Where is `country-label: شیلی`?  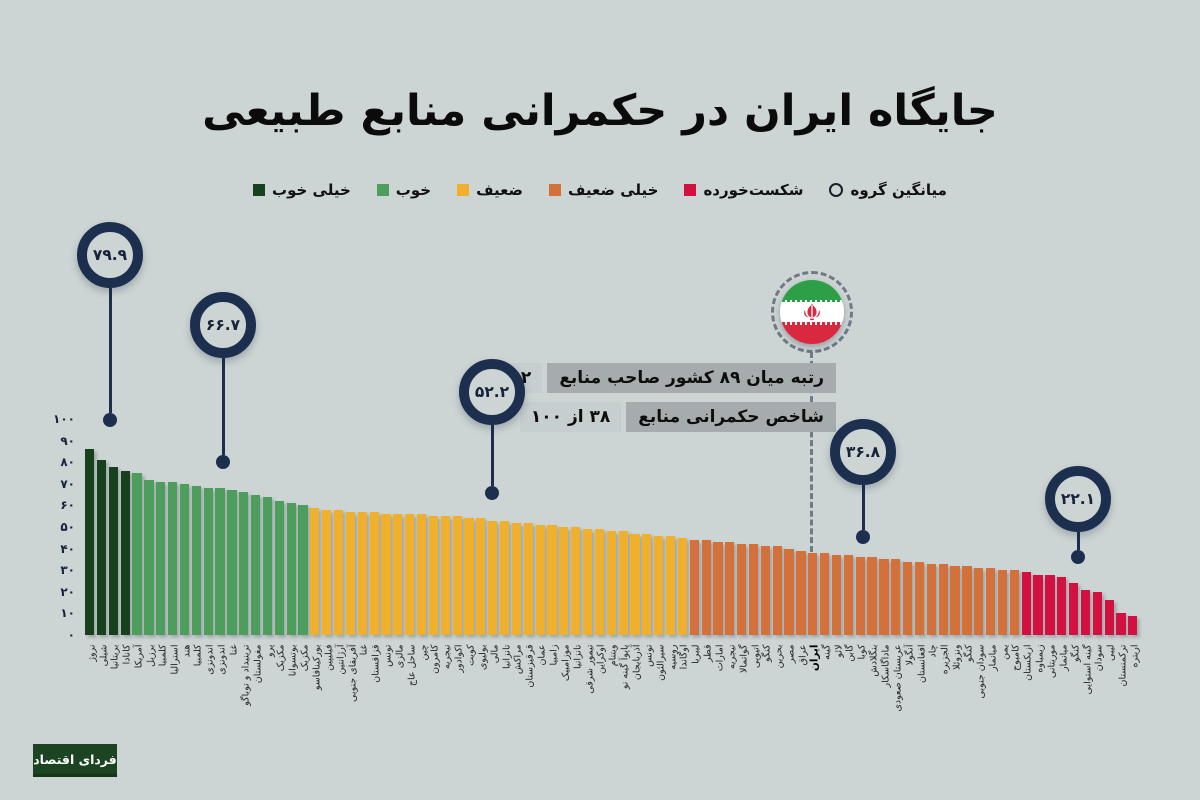
country-label: شیلی is located at coordinates (103, 655).